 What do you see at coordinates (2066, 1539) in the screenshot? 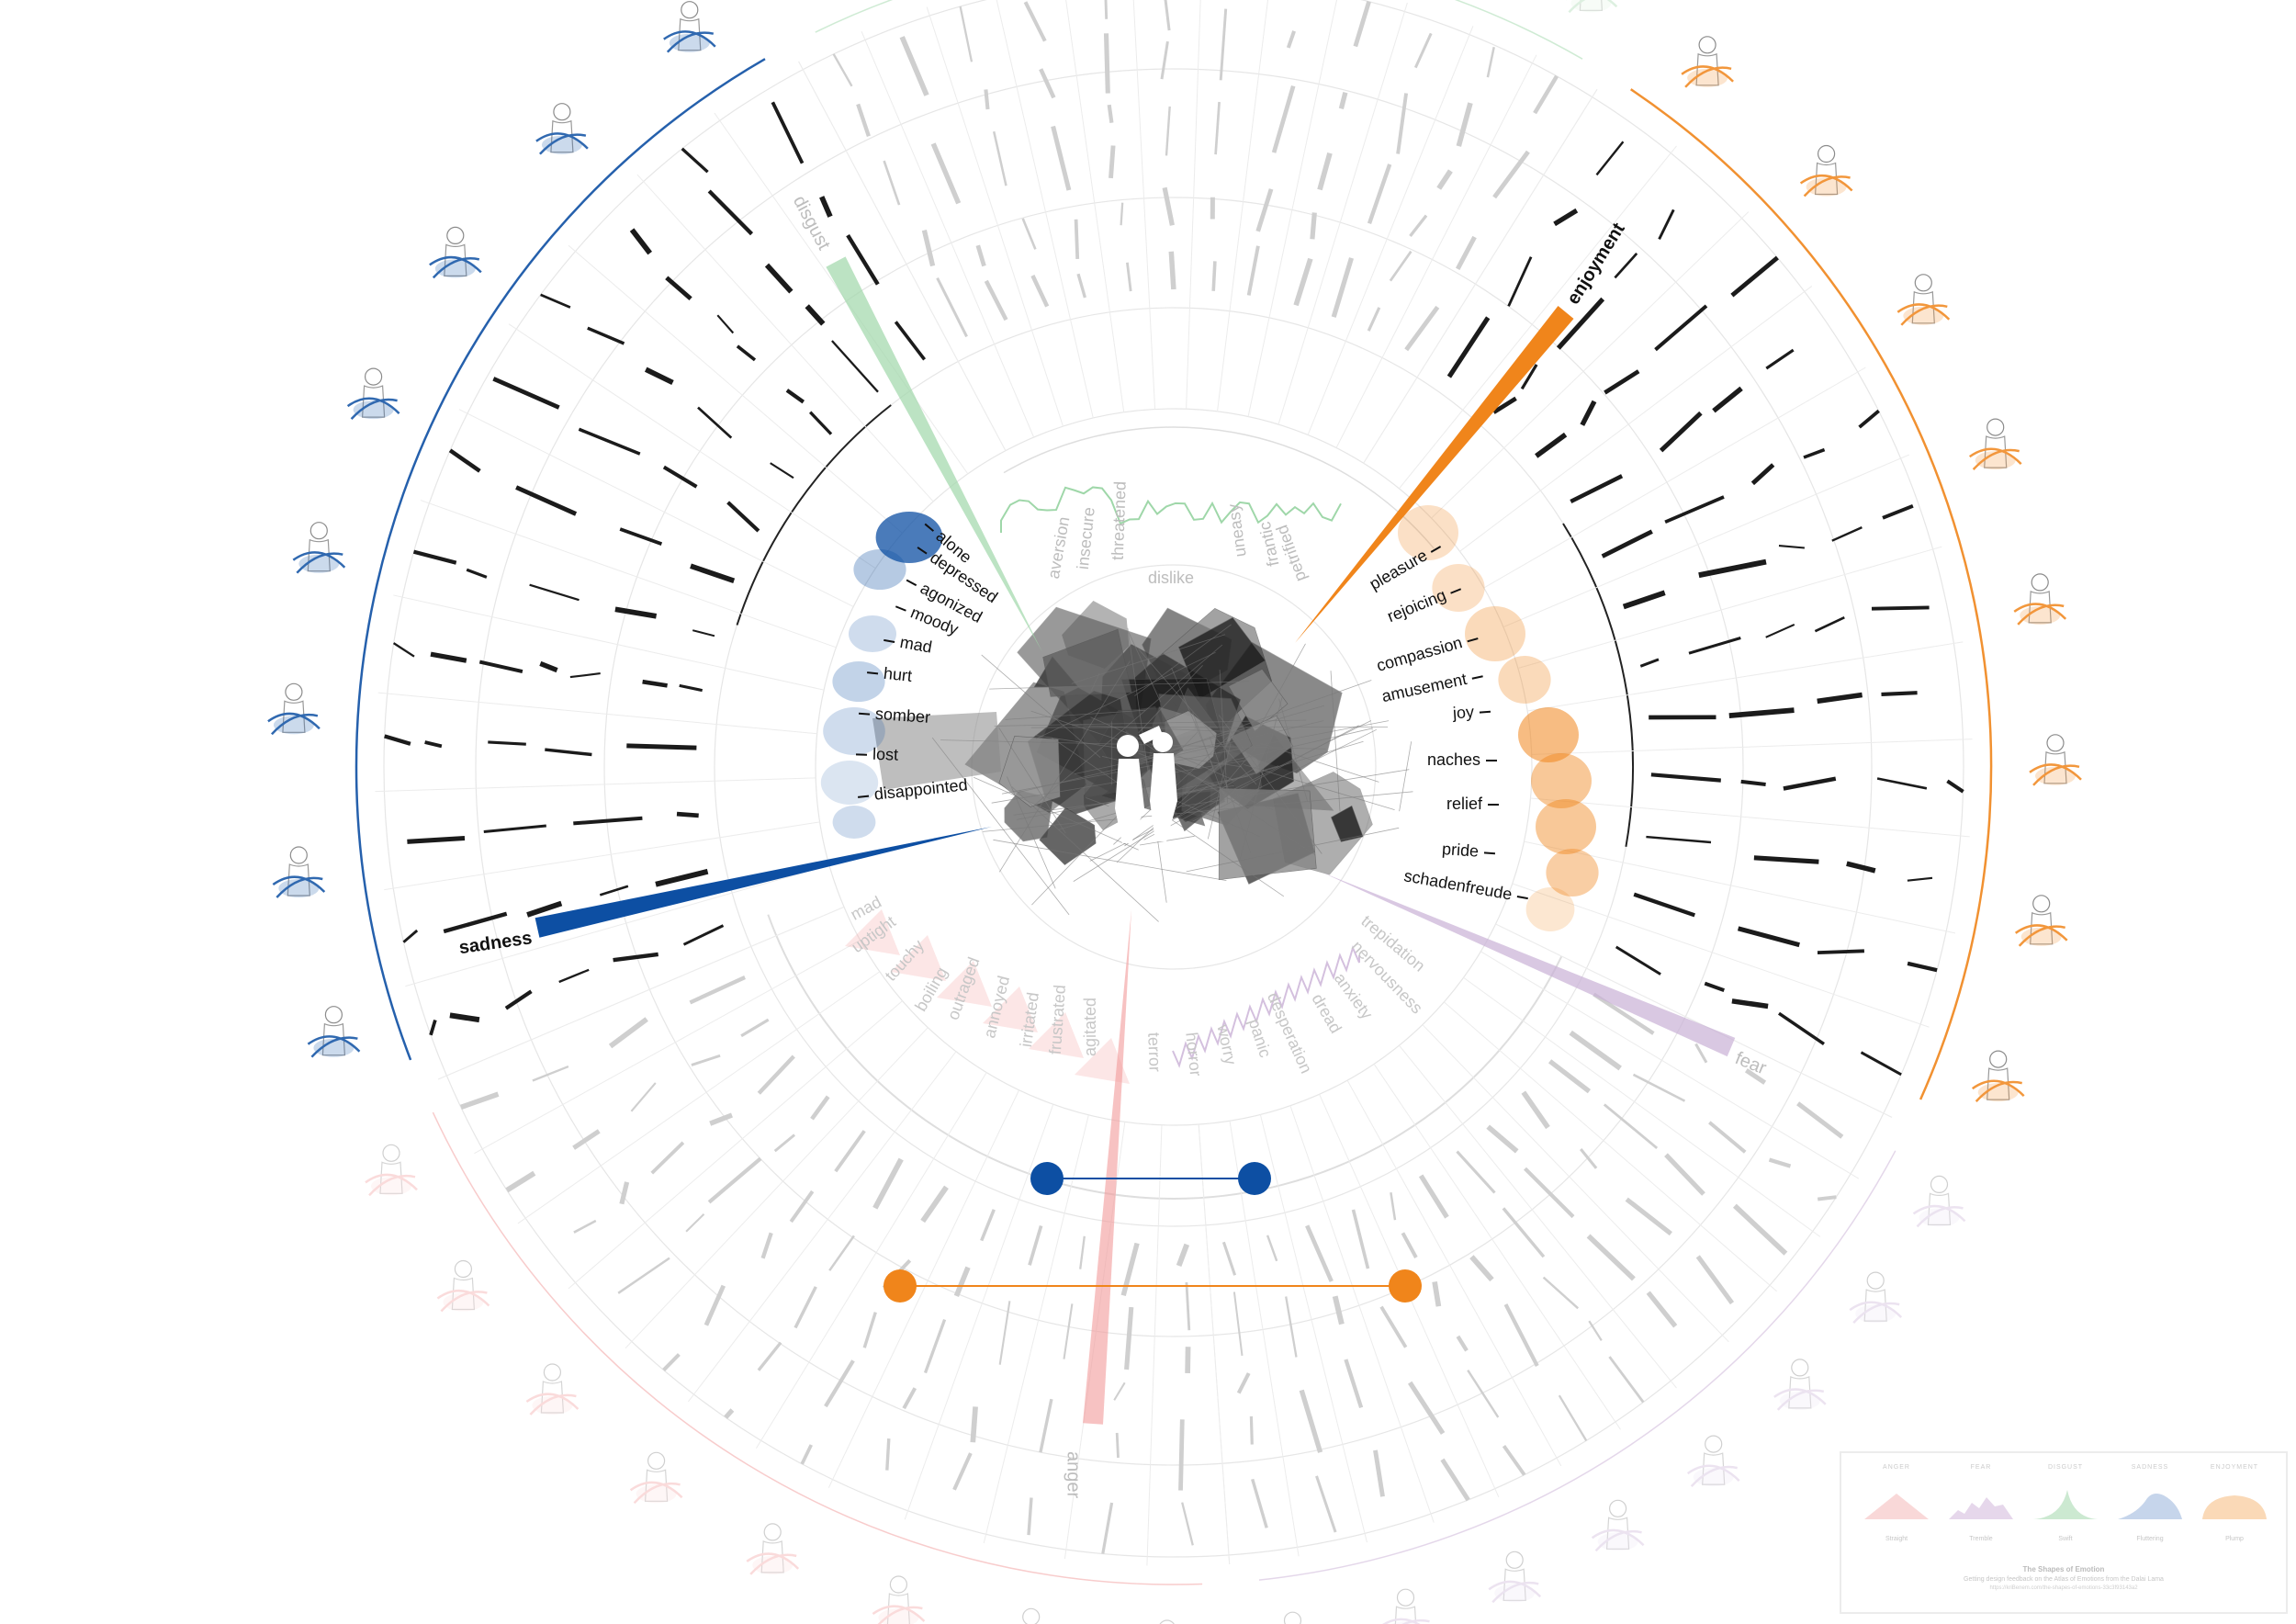
I see `legend-label-swift: Swift` at bounding box center [2066, 1539].